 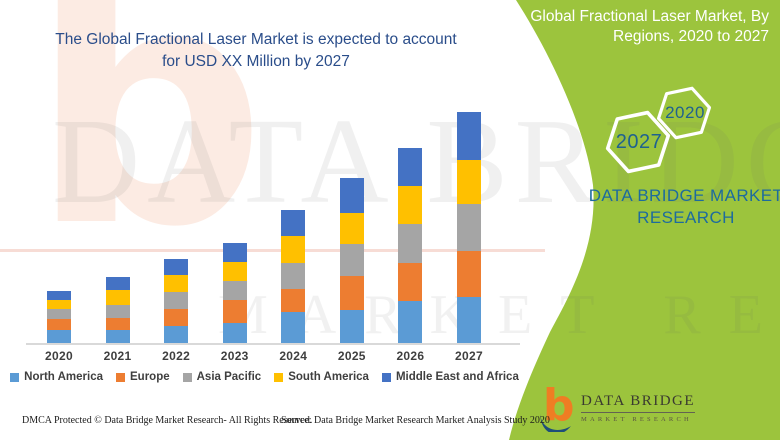 I want to click on svg-text: b, so click(x=559, y=407).